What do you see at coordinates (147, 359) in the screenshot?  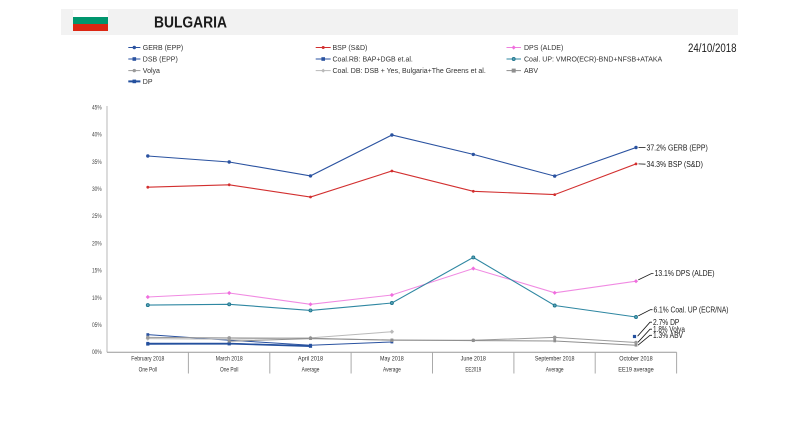 I see `svg-text: February 2018` at bounding box center [147, 359].